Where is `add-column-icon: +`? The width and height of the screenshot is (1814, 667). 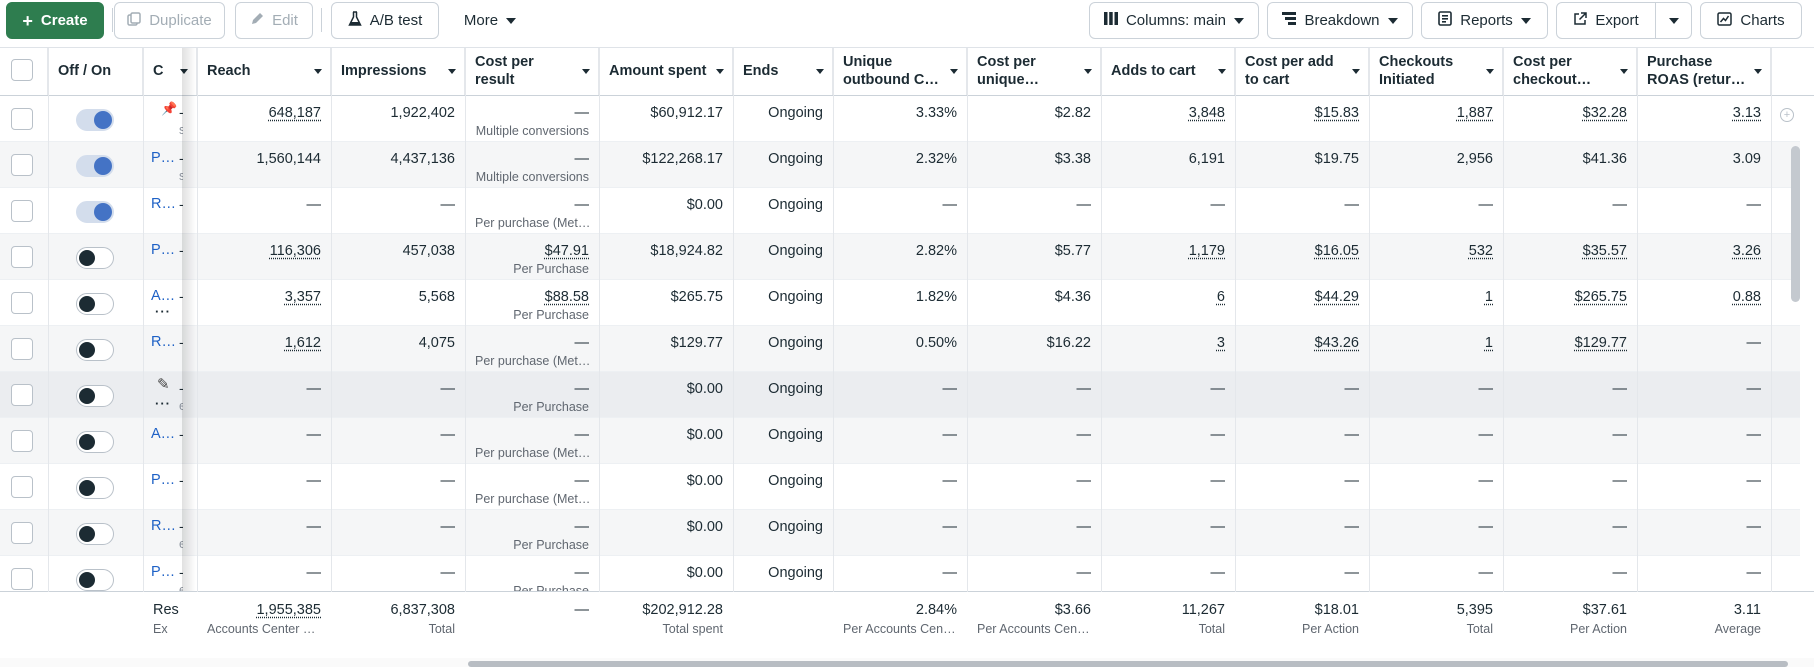 add-column-icon: + is located at coordinates (1787, 115).